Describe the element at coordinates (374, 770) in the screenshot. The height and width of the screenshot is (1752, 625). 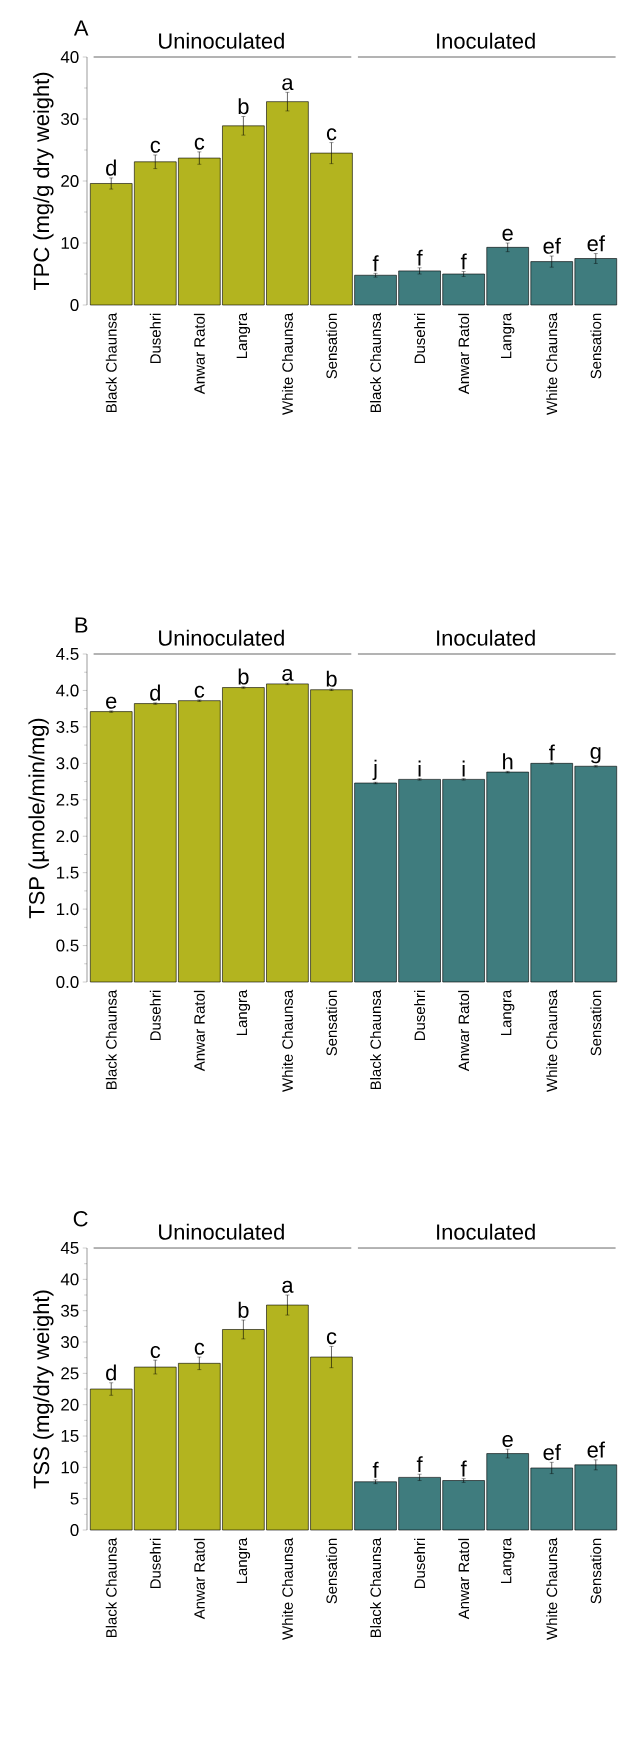
I see `data-label: j` at that location.